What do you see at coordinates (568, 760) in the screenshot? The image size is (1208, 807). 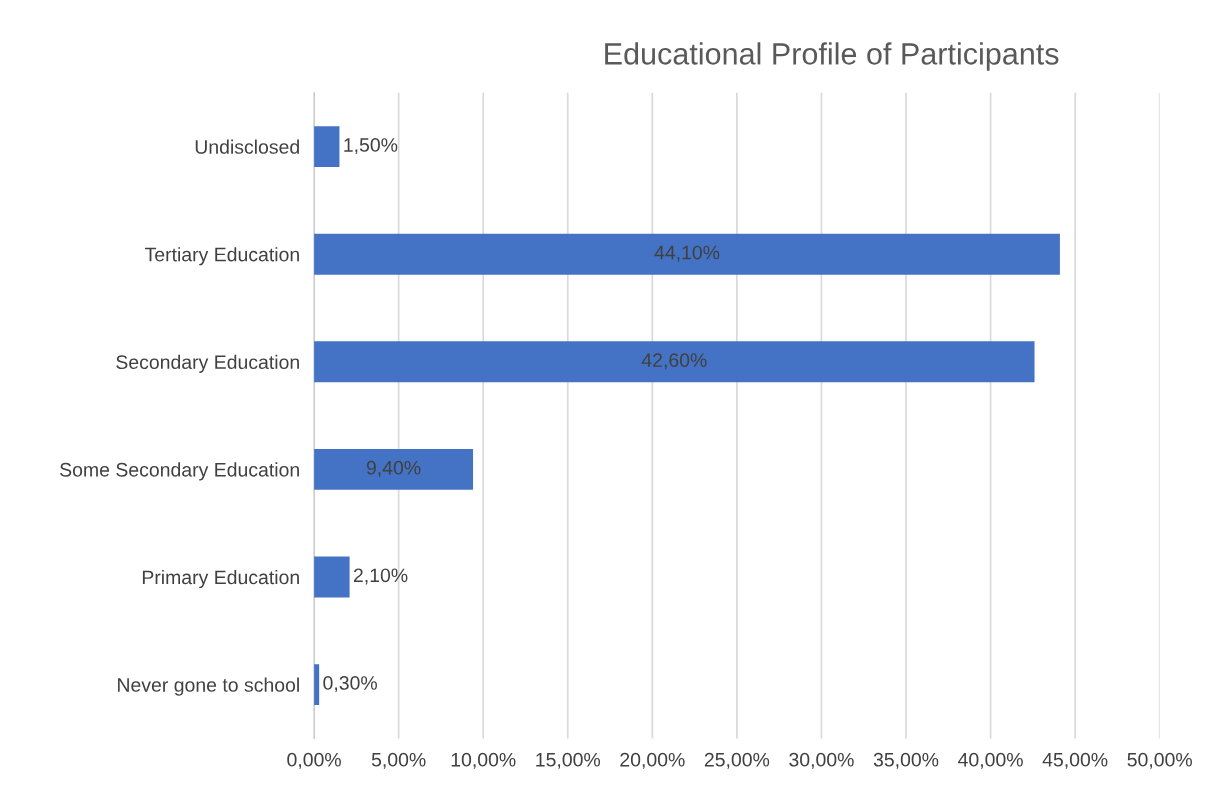 I see `x-tick-label: 15,00%` at bounding box center [568, 760].